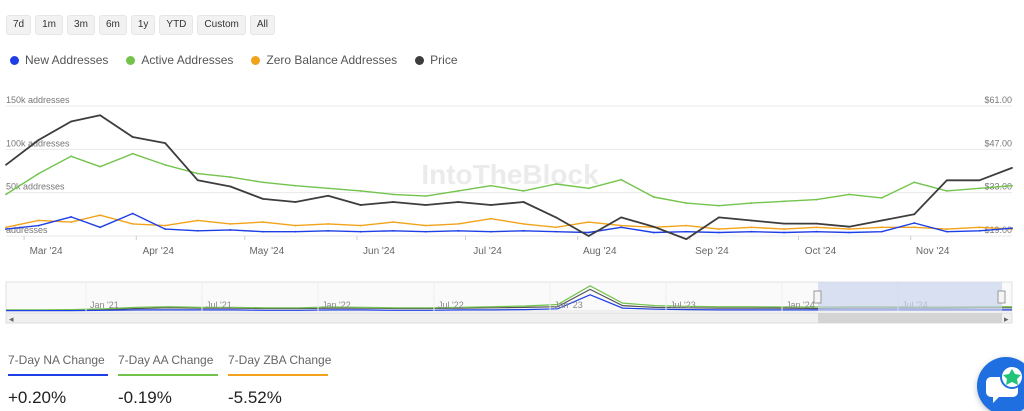 The image size is (1024, 411). Describe the element at coordinates (1005, 384) in the screenshot. I see `chat-bubble-icon` at that location.